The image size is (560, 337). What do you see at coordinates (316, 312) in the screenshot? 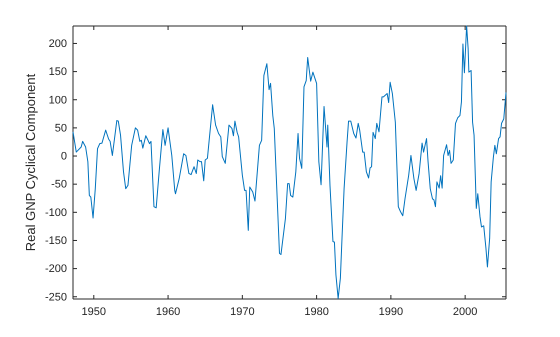
I see `x-tick-label: 1980` at bounding box center [316, 312].